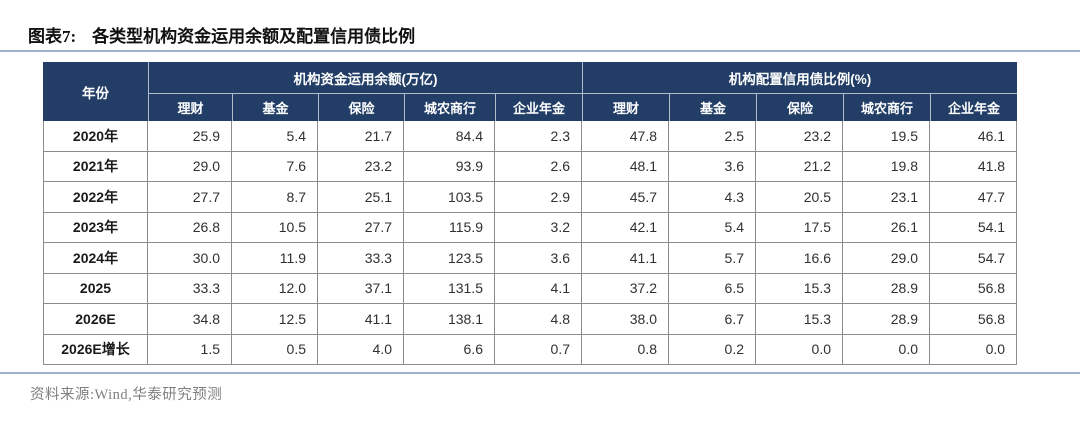 This screenshot has height=421, width=1080. What do you see at coordinates (275, 288) in the screenshot?
I see `value-cell: 12.0` at bounding box center [275, 288].